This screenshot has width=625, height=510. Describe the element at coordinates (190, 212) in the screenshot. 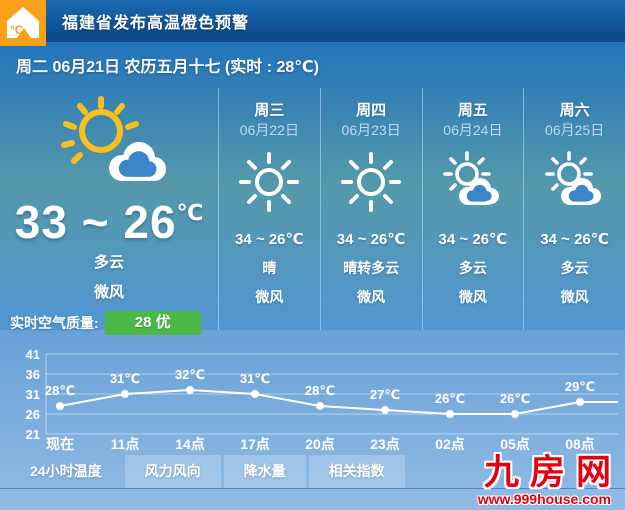

I see `temp-unit: ℃` at that location.